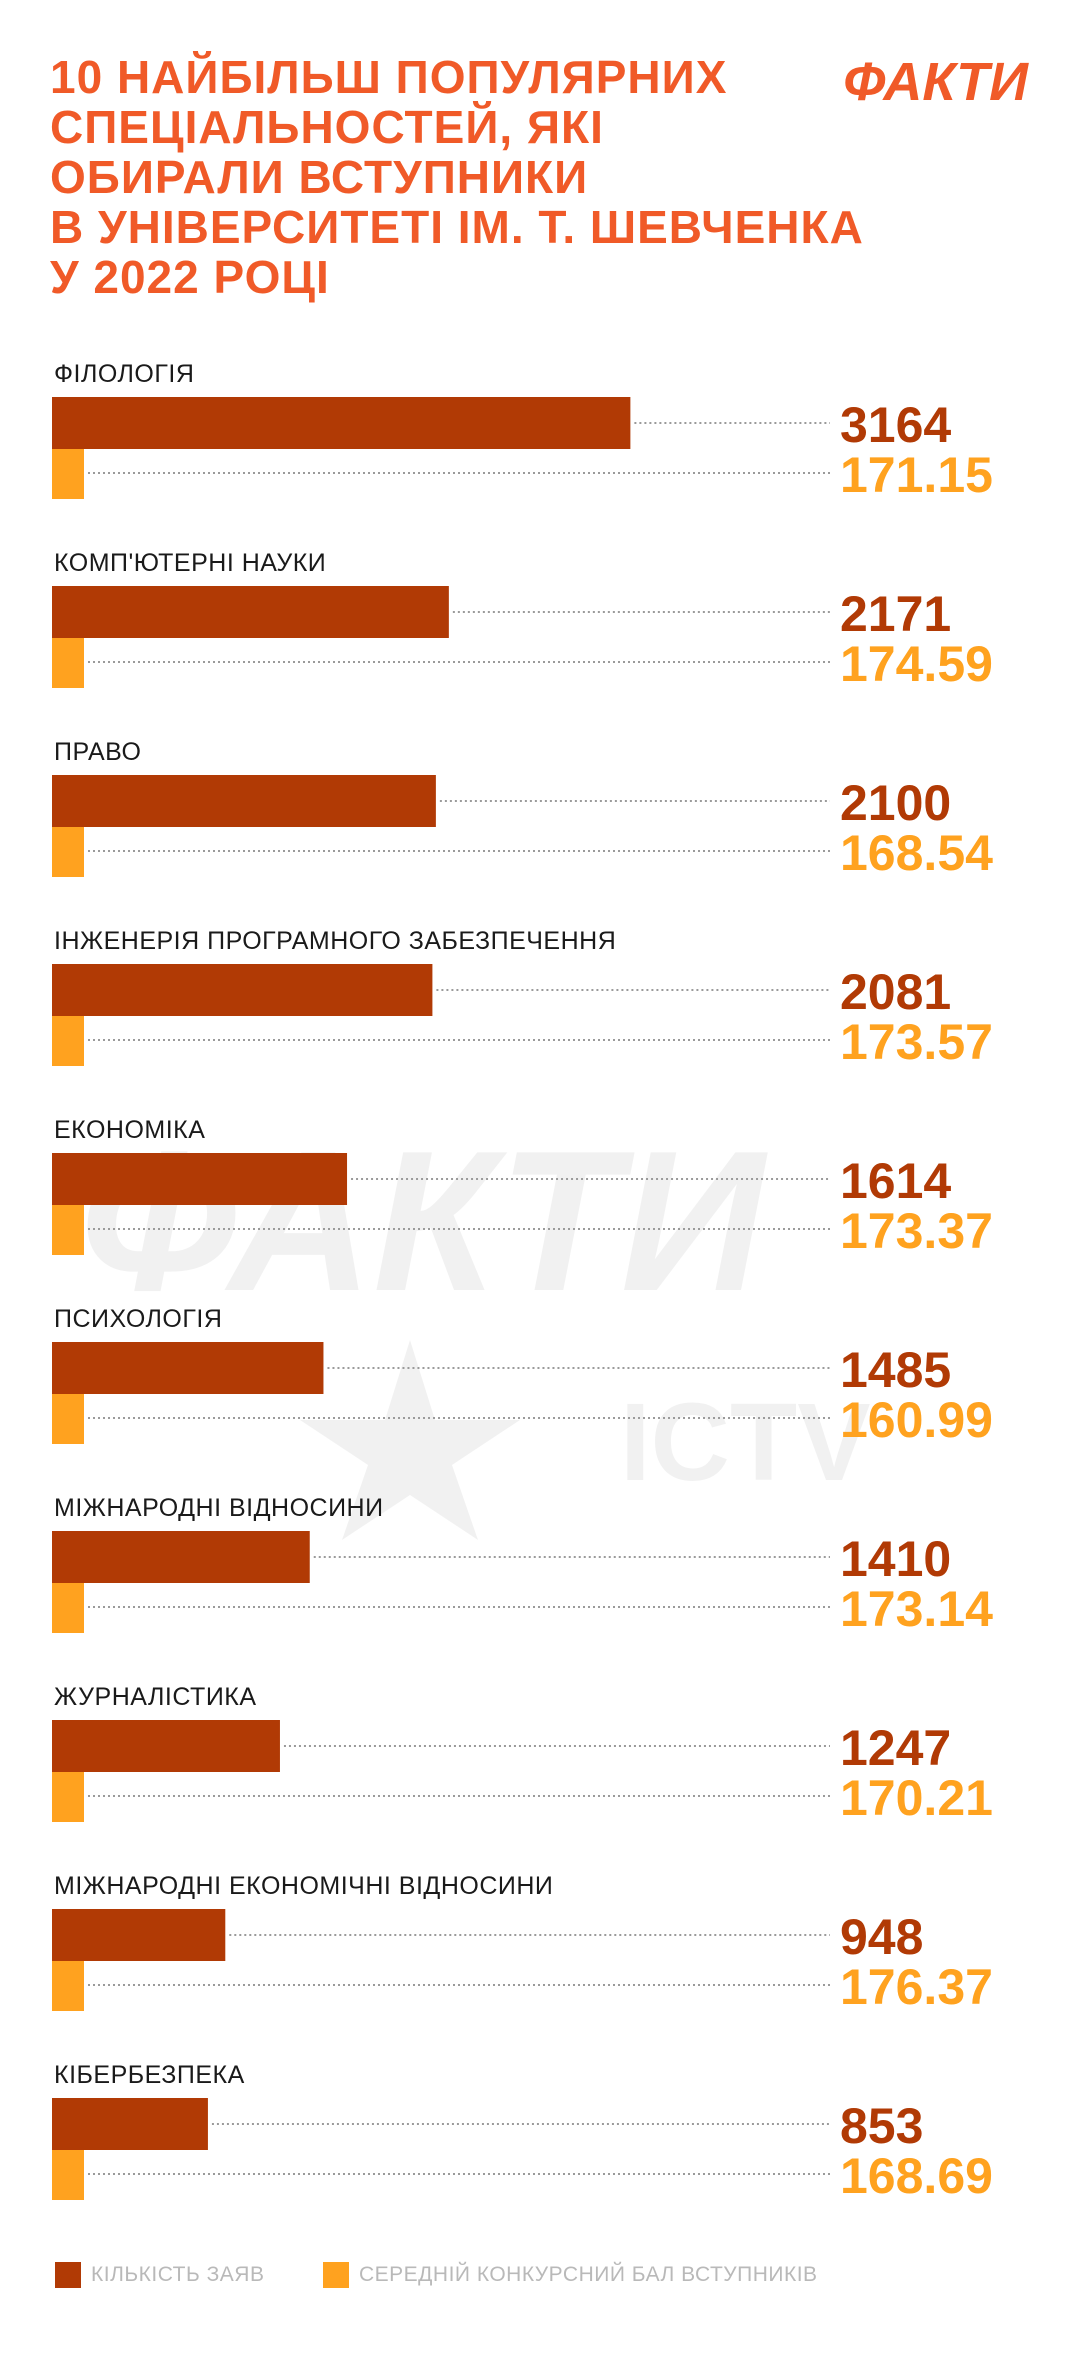 This screenshot has width=1080, height=2370. I want to click on legend-swatch-score, so click(336, 2275).